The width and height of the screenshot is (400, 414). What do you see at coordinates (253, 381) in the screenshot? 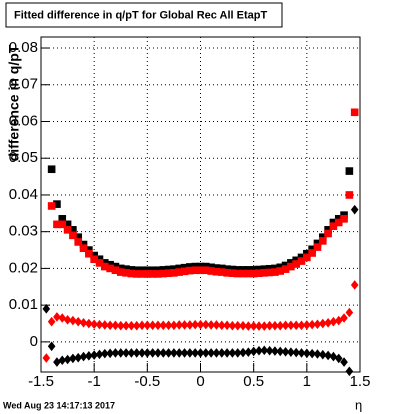
I see `x-tick-label: 0.5` at bounding box center [253, 381].